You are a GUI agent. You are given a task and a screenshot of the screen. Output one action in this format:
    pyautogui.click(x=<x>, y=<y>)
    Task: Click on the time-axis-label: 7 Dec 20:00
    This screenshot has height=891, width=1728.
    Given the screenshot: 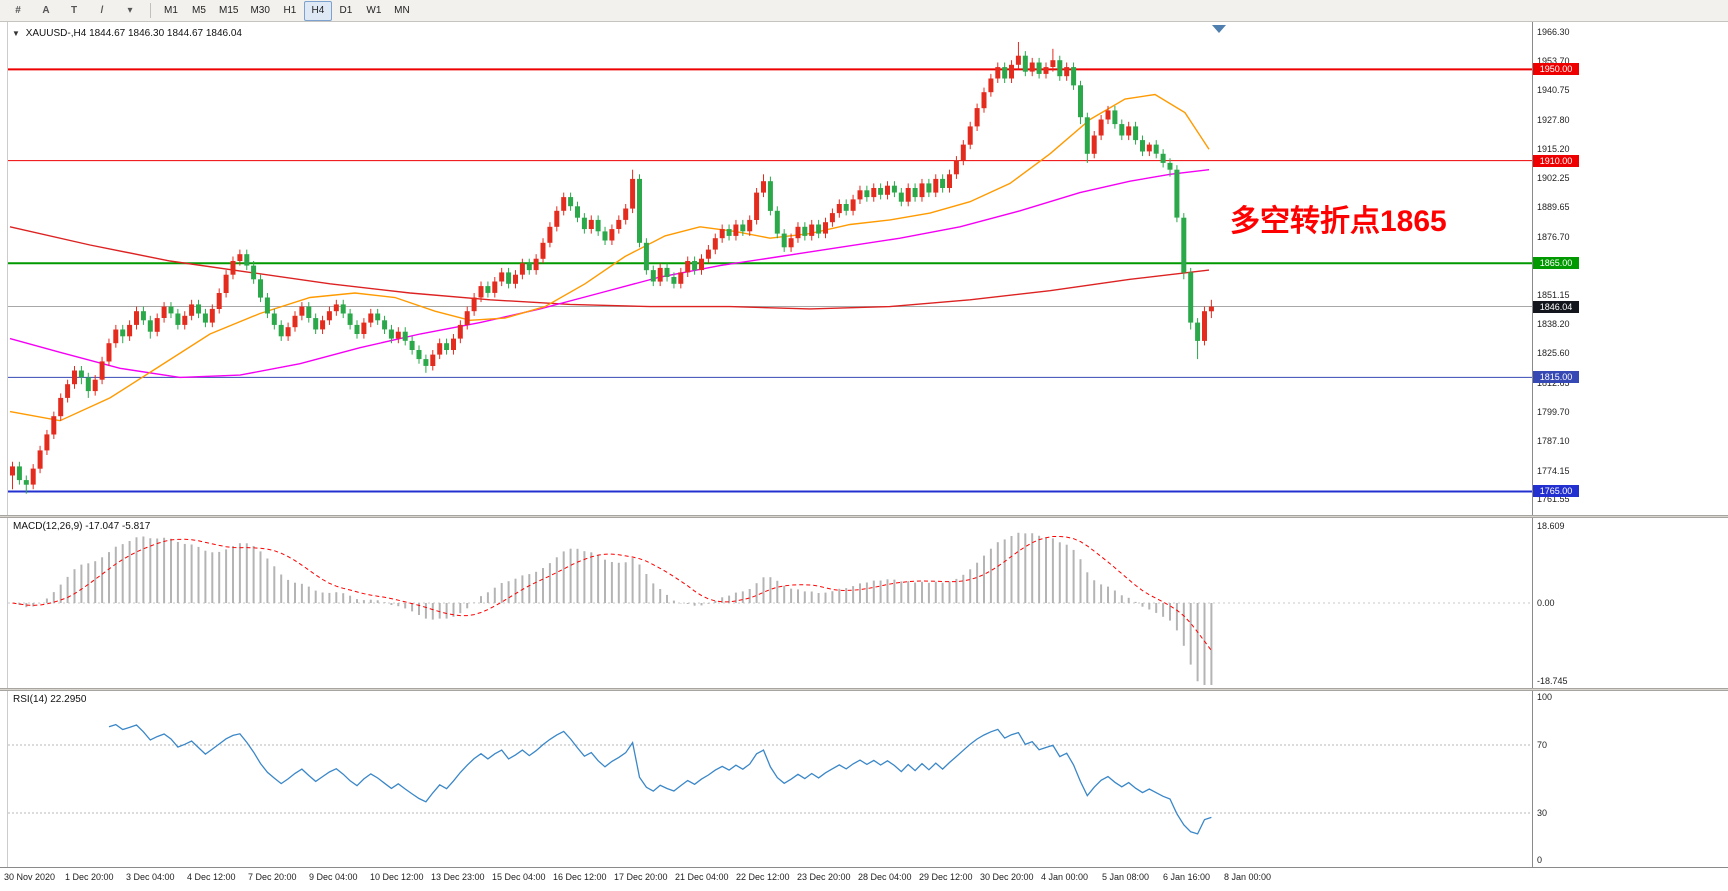 What is the action you would take?
    pyautogui.click(x=272, y=877)
    